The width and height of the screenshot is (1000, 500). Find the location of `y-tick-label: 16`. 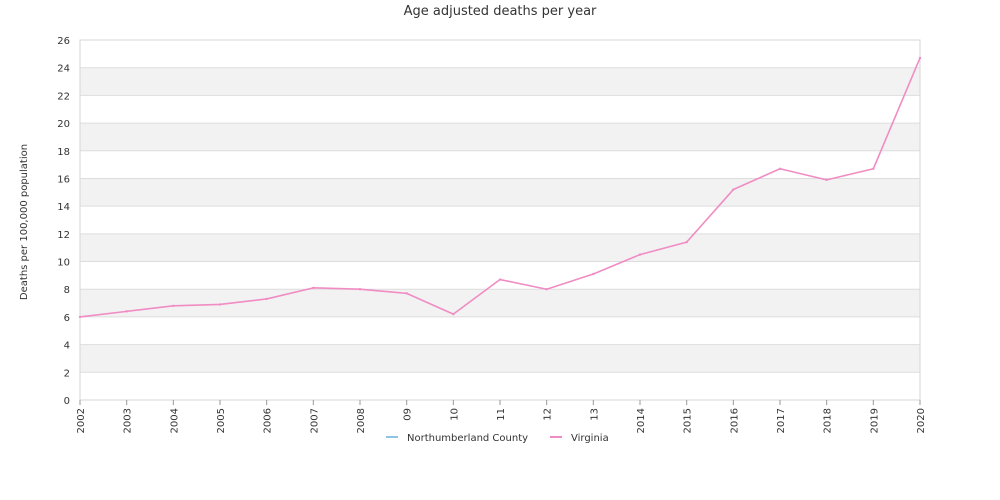

y-tick-label: 16 is located at coordinates (63, 179).